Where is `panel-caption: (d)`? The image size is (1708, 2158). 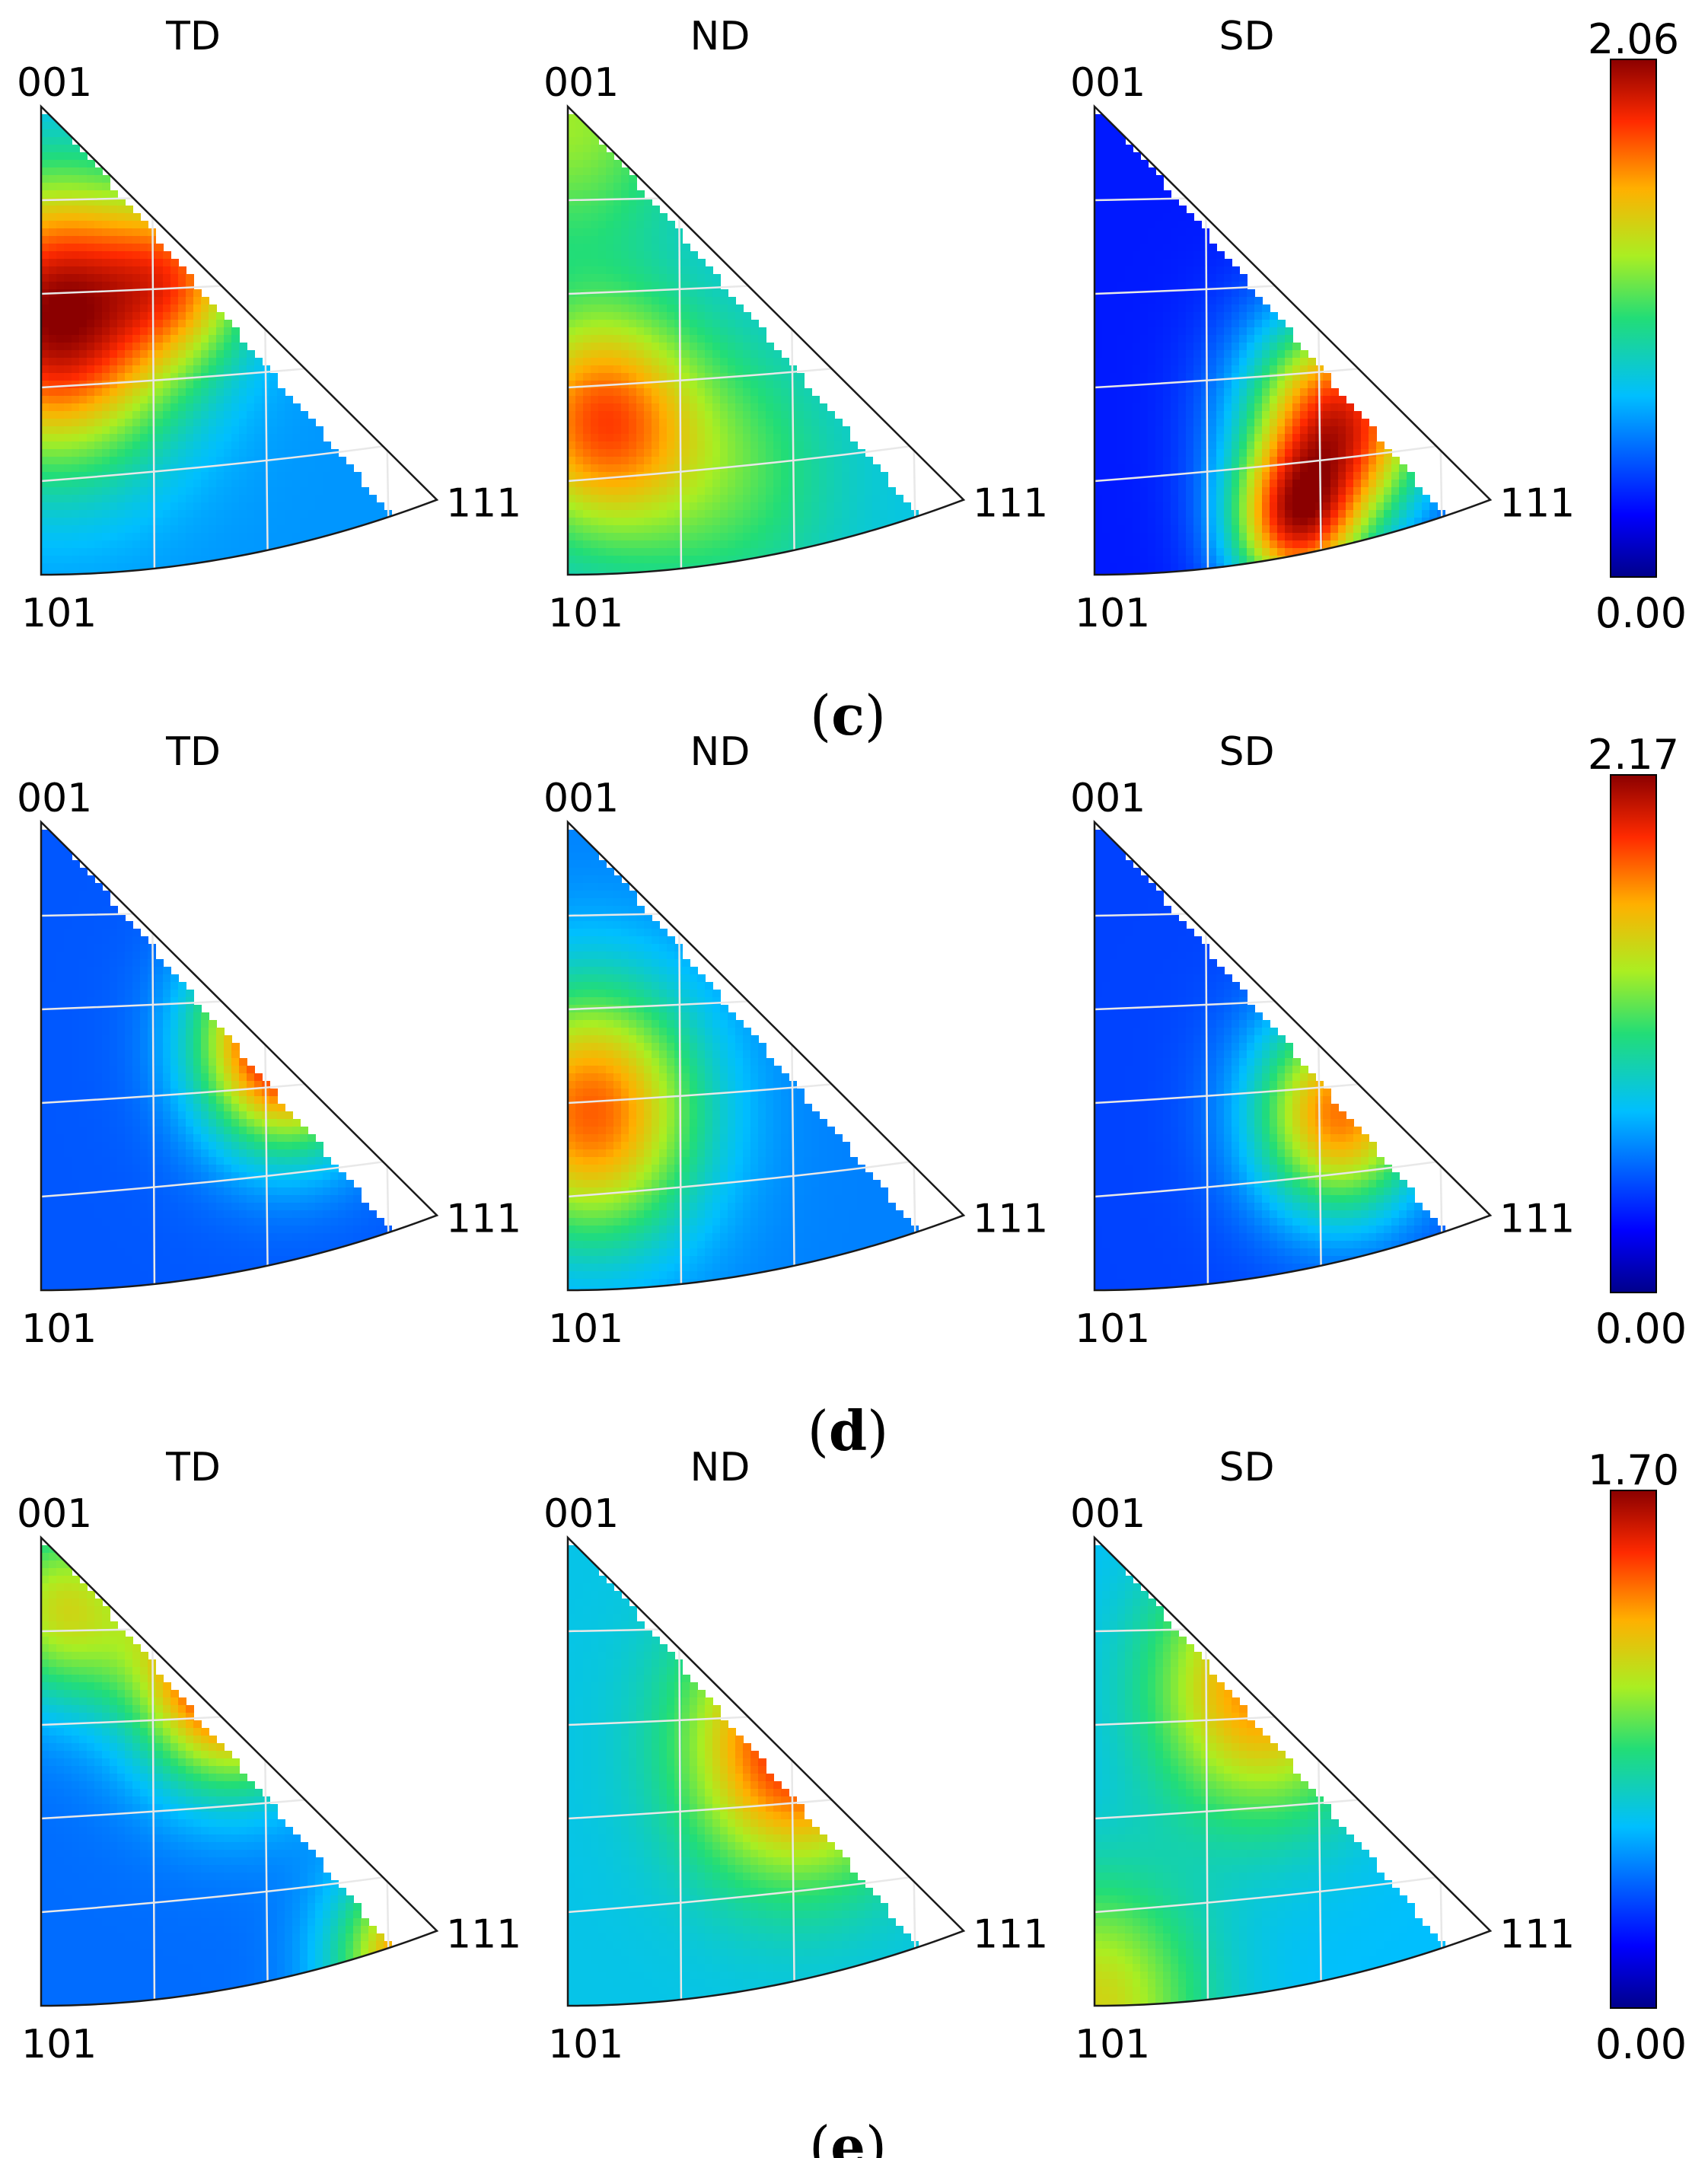 panel-caption: (d) is located at coordinates (848, 1431).